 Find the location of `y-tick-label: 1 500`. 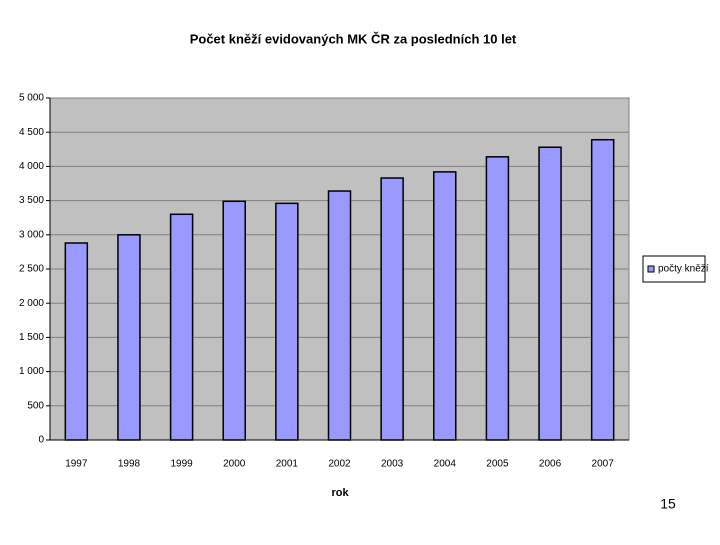

y-tick-label: 1 500 is located at coordinates (31, 337).